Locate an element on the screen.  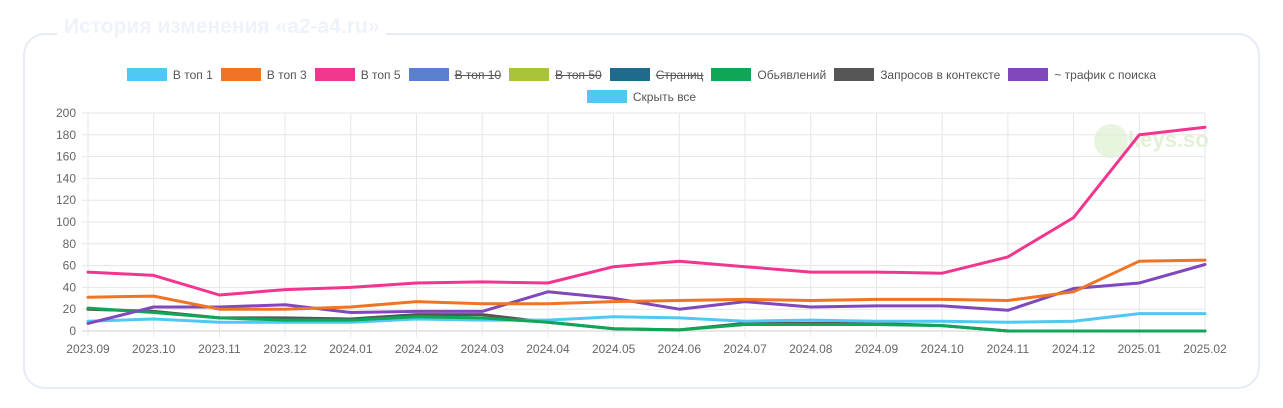
legend-label: В топ 3 is located at coordinates (286, 75).